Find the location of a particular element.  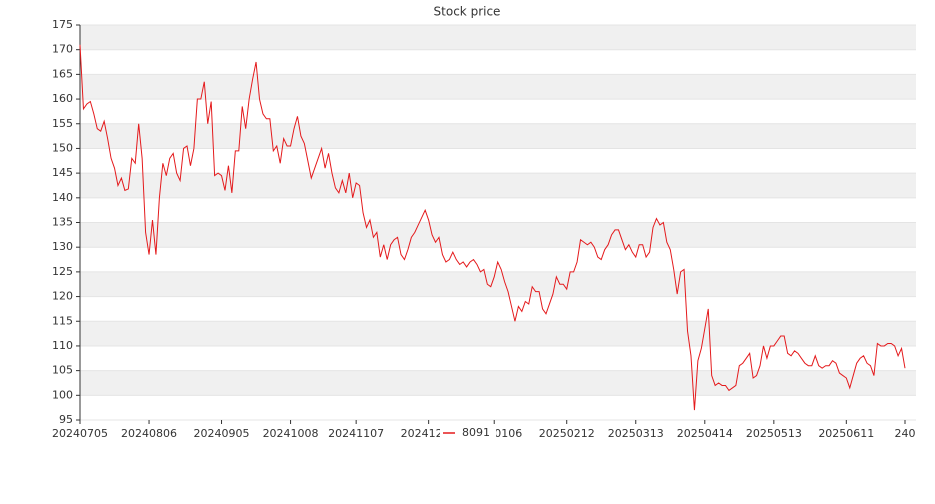

x-tick-label: 20250313 is located at coordinates (636, 433).